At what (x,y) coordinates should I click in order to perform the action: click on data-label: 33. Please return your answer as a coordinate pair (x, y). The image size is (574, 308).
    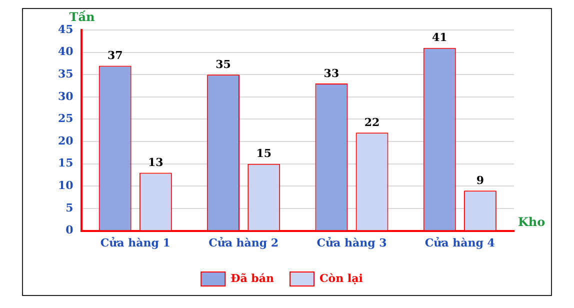
    Looking at the image, I should click on (332, 73).